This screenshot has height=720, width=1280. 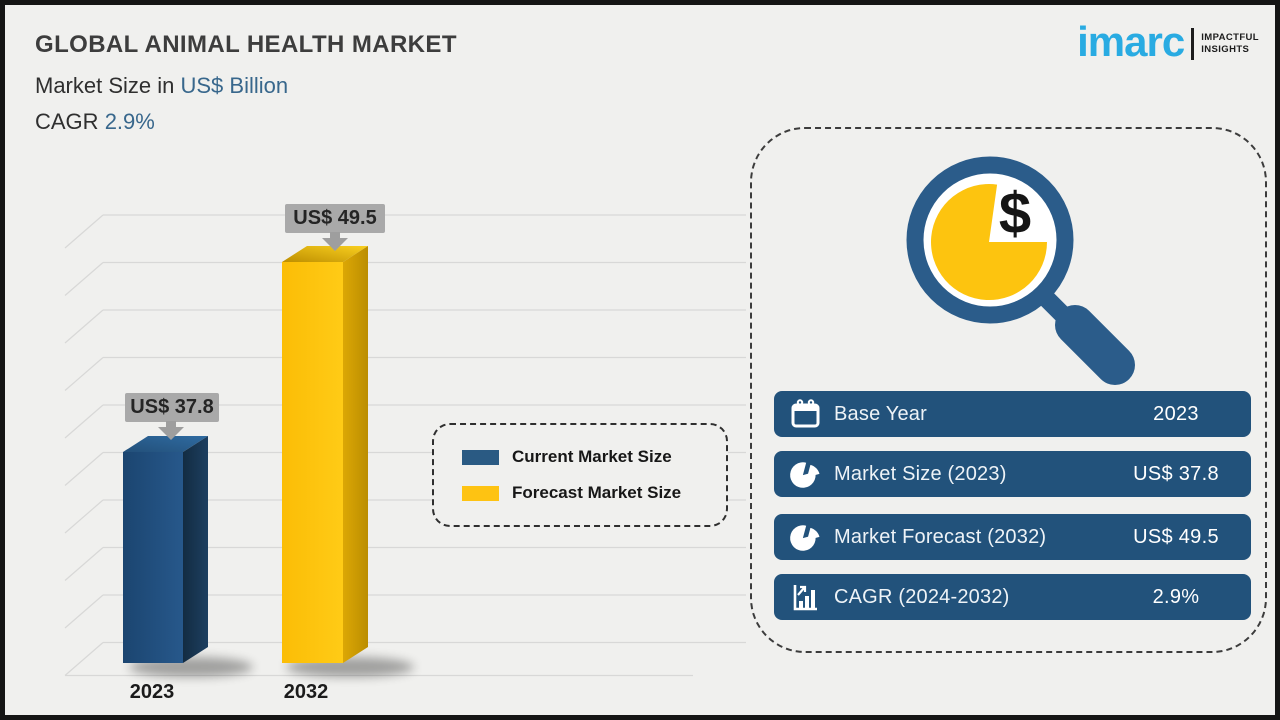 What do you see at coordinates (1012, 474) in the screenshot?
I see `panel-row-market-size: Market Size (2023) US$ 37.8` at bounding box center [1012, 474].